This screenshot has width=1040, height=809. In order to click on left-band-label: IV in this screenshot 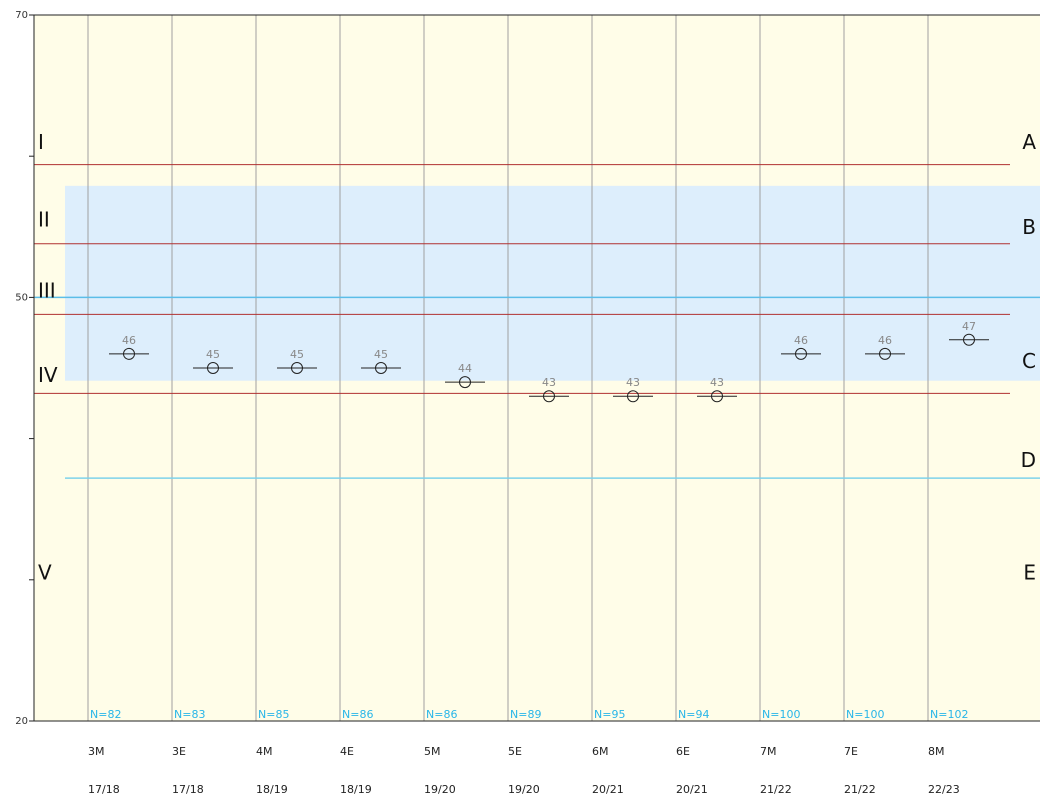, I will do `click(48, 375)`.